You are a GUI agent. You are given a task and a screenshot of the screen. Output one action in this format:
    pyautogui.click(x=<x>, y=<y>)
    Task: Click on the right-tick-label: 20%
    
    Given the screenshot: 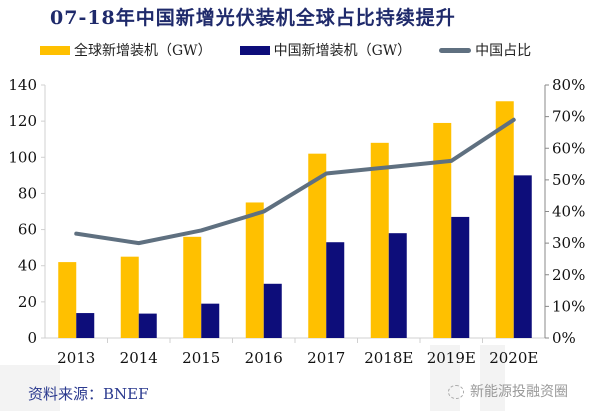 What is the action you would take?
    pyautogui.click(x=568, y=275)
    